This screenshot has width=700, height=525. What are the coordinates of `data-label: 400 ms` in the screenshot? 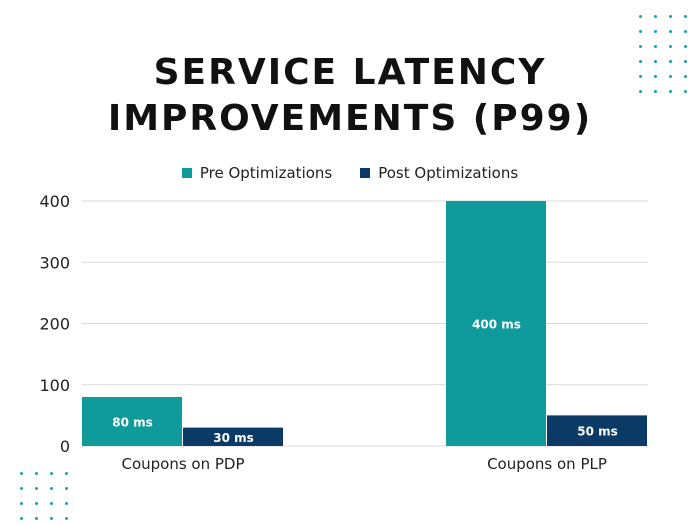 It's located at (496, 325).